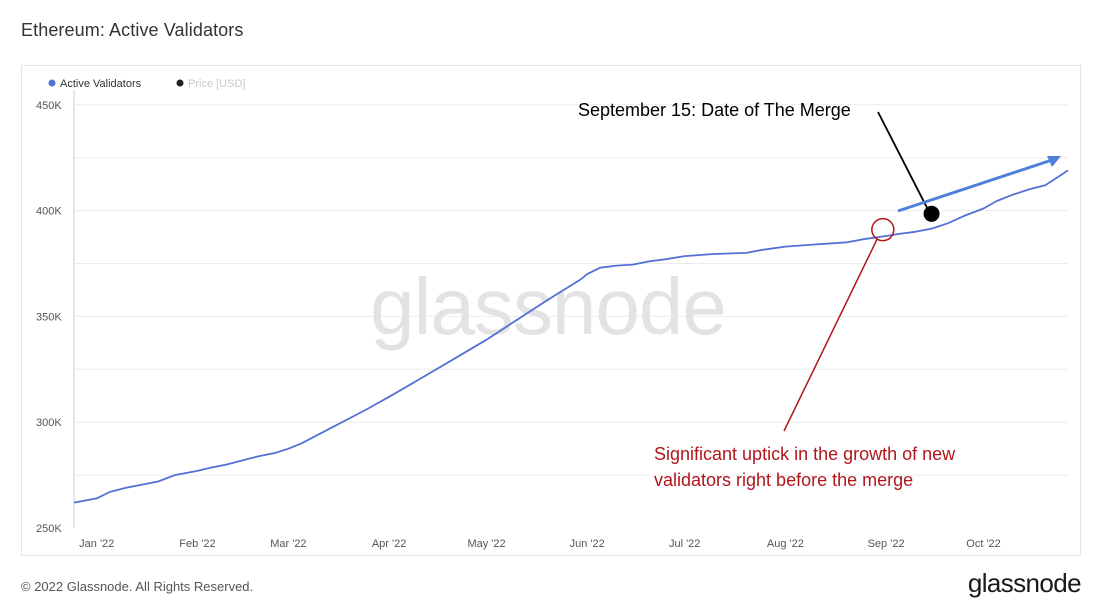 This screenshot has width=1100, height=611. I want to click on merge-annotation-label: September 15: Date of The Merge, so click(714, 110).